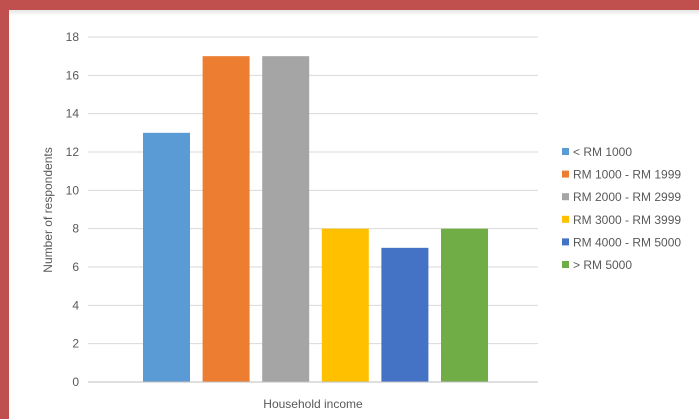 This screenshot has width=699, height=419. Describe the element at coordinates (48, 209) in the screenshot. I see `y-axis-title: Number of respondents` at that location.